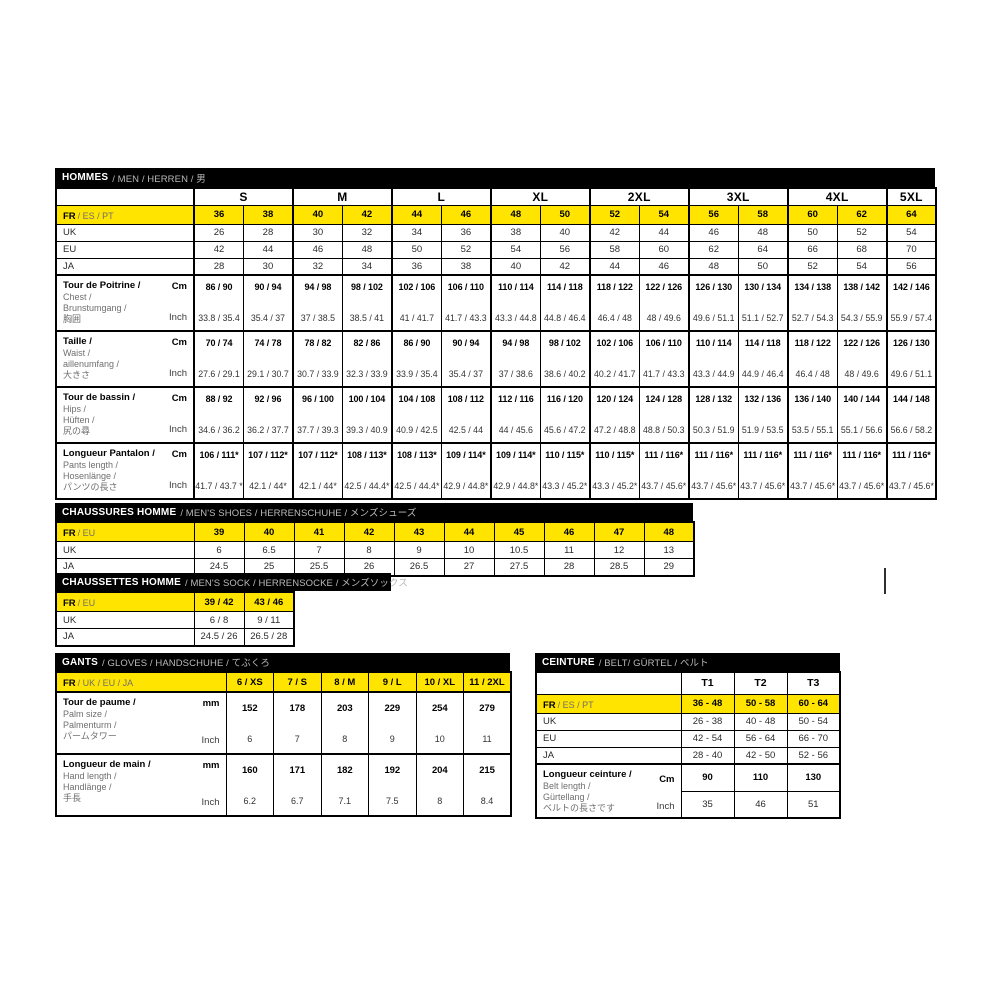 Image resolution: width=1005 pixels, height=1005 pixels. Describe the element at coordinates (69, 683) in the screenshot. I see `gloves-fr-label-main: FR` at that location.